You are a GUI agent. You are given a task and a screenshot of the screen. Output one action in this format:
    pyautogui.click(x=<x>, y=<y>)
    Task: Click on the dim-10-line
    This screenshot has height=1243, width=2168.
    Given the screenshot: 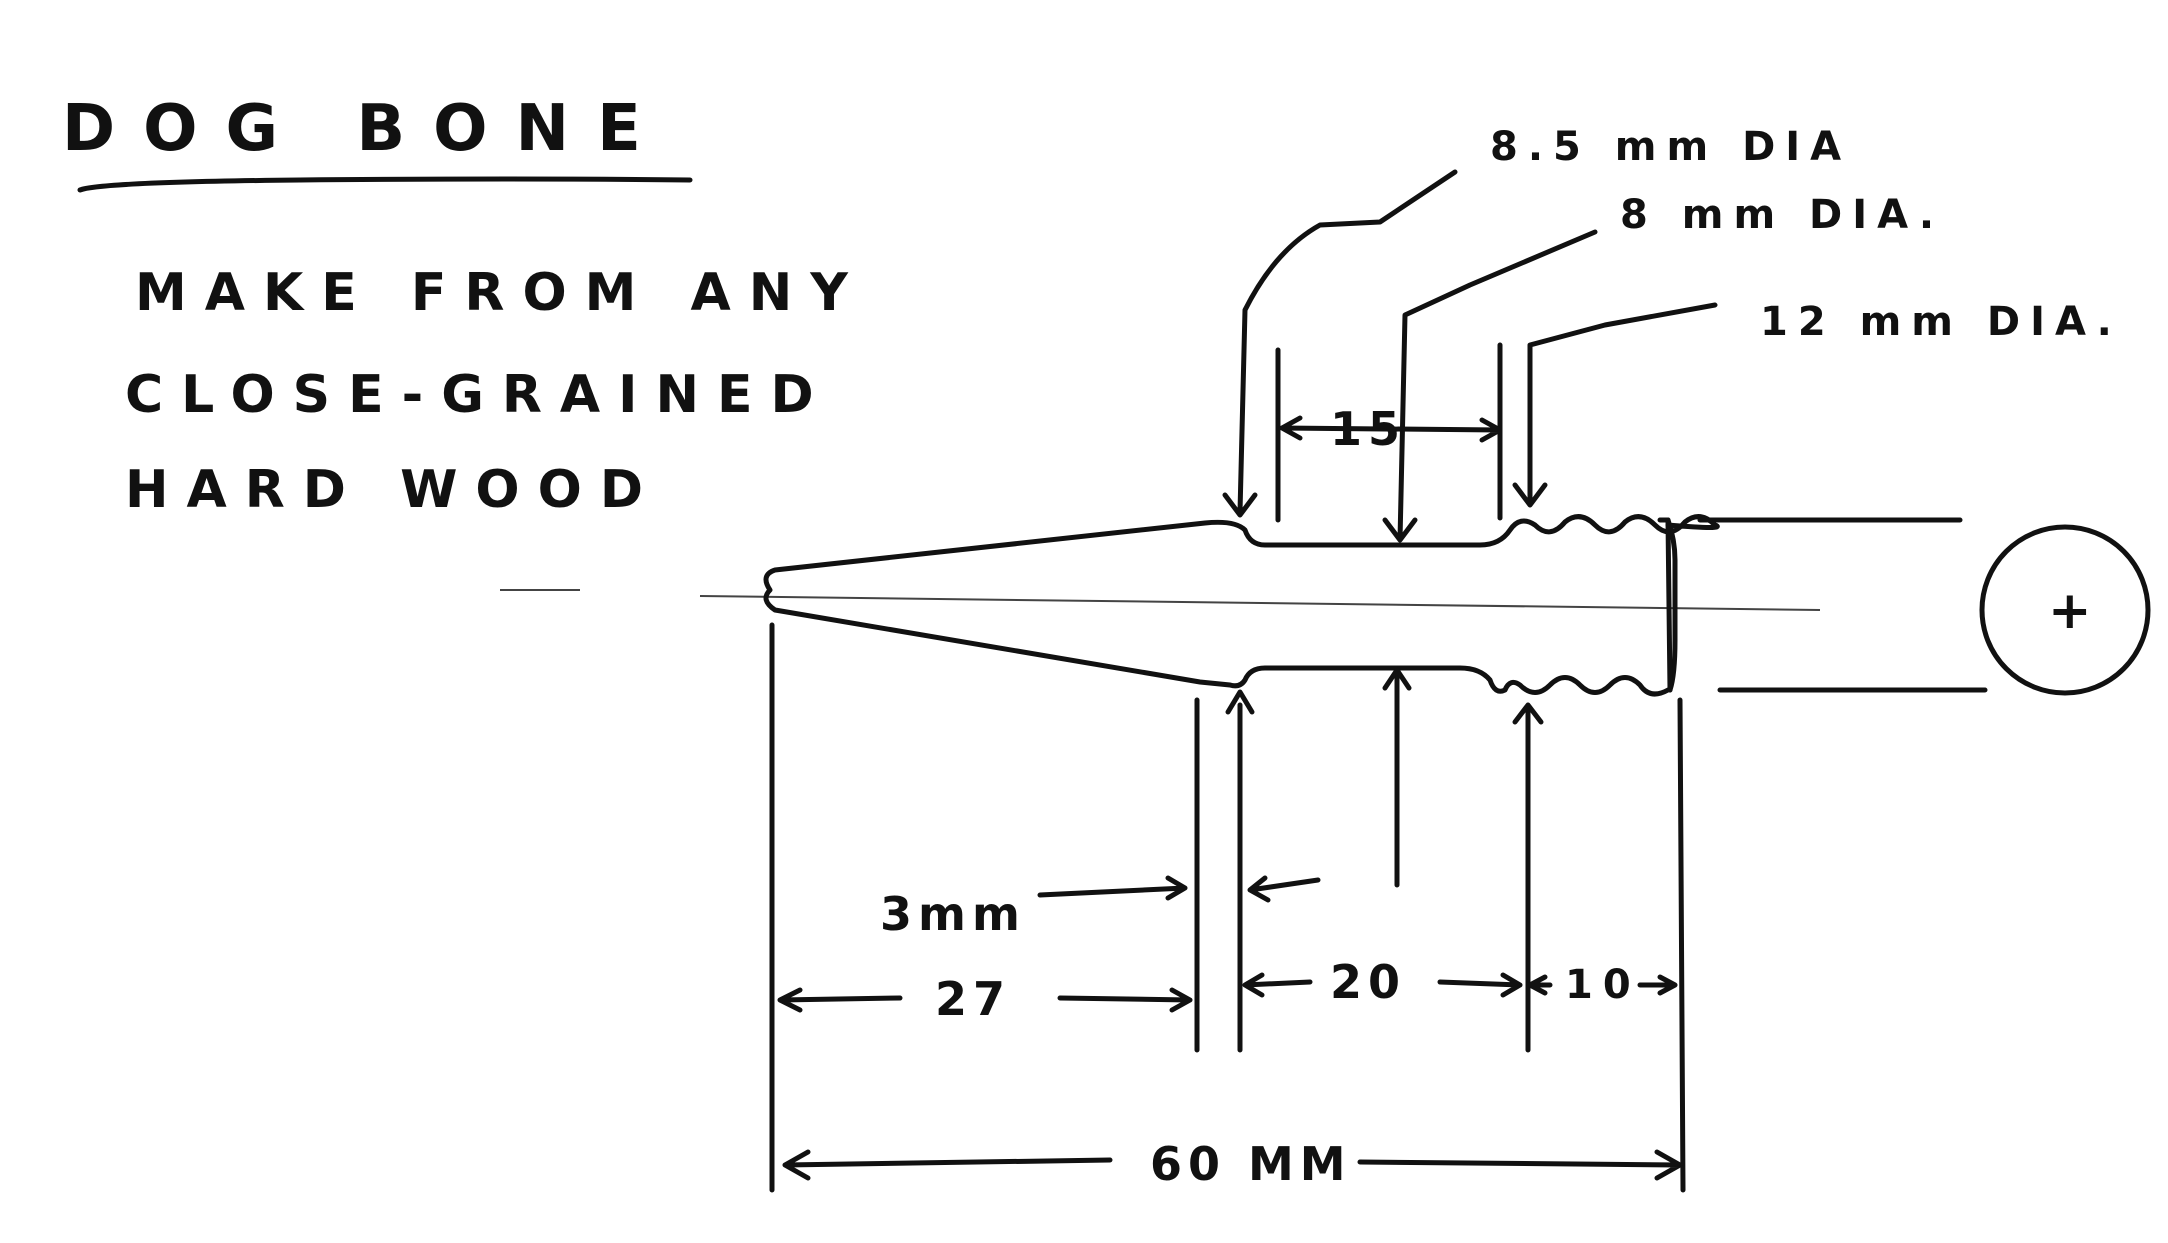 What is the action you would take?
    pyautogui.click(x=1602, y=985)
    